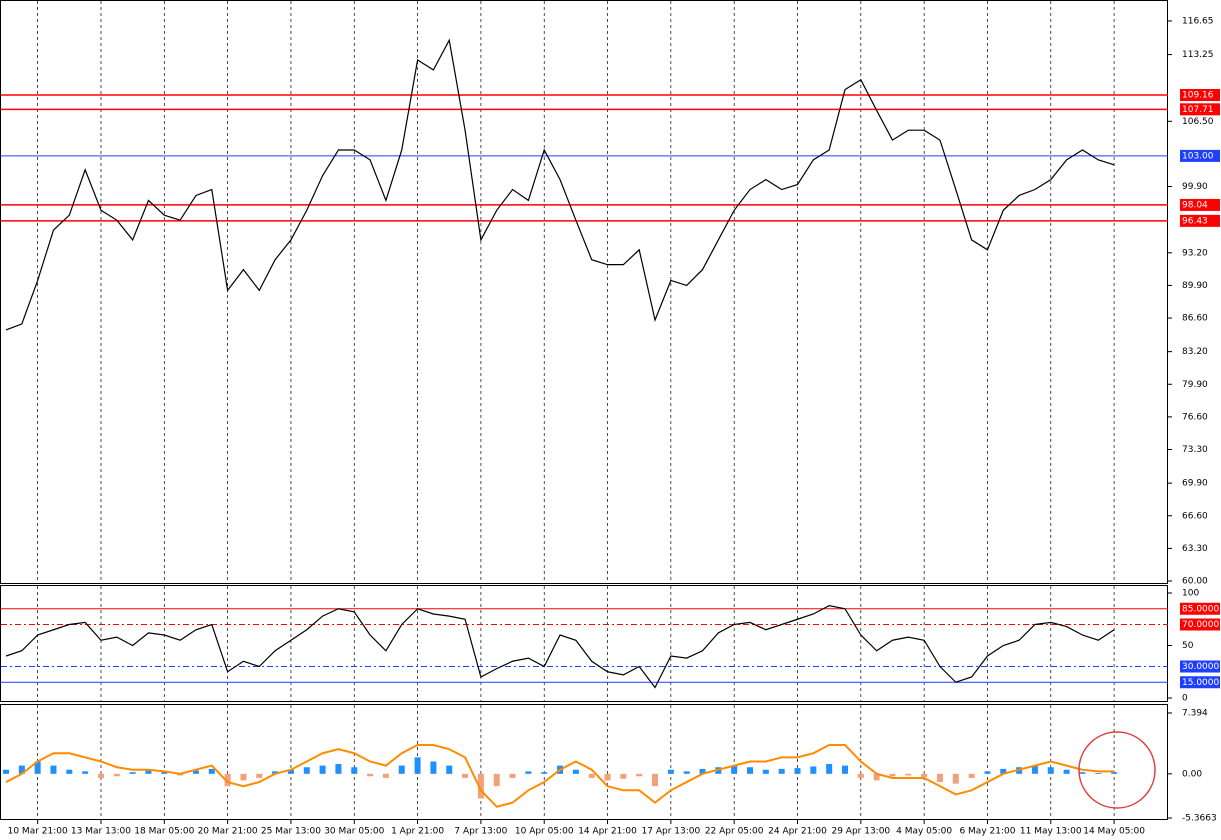 This screenshot has width=1221, height=840. I want to click on y-tick-label: 99.90, so click(1195, 187).